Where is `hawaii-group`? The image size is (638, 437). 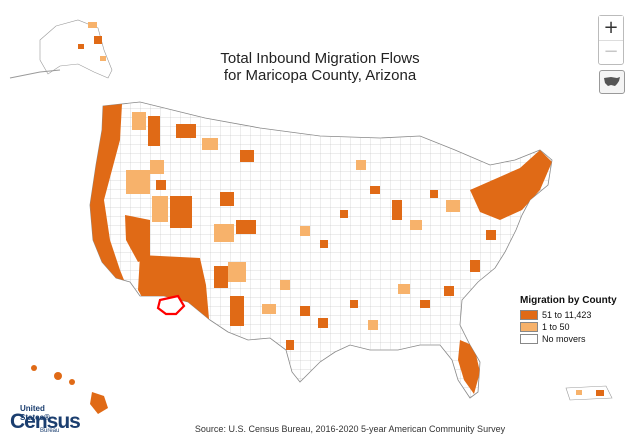
hawaii-group is located at coordinates (69, 389).